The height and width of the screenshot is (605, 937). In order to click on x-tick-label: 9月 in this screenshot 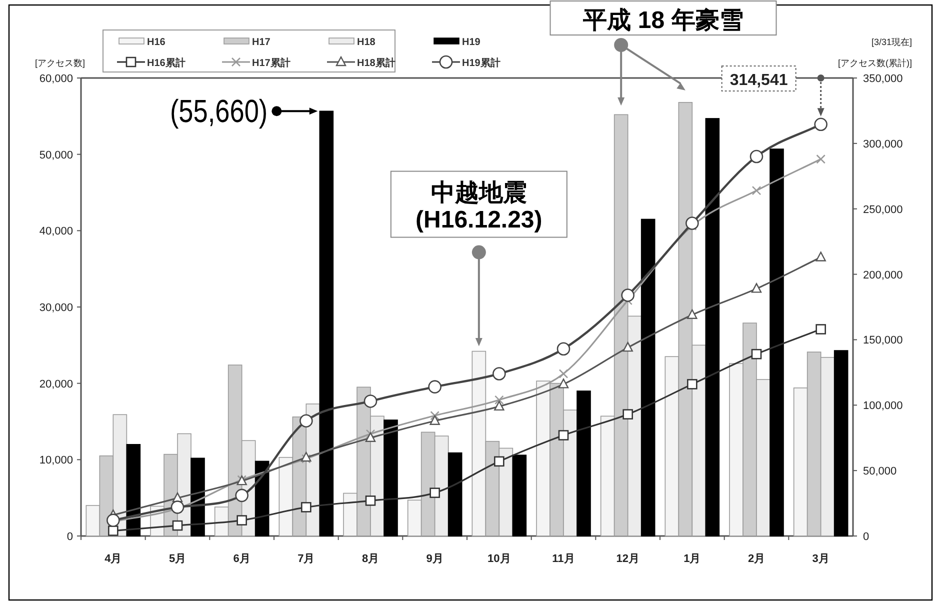, I will do `click(435, 559)`.